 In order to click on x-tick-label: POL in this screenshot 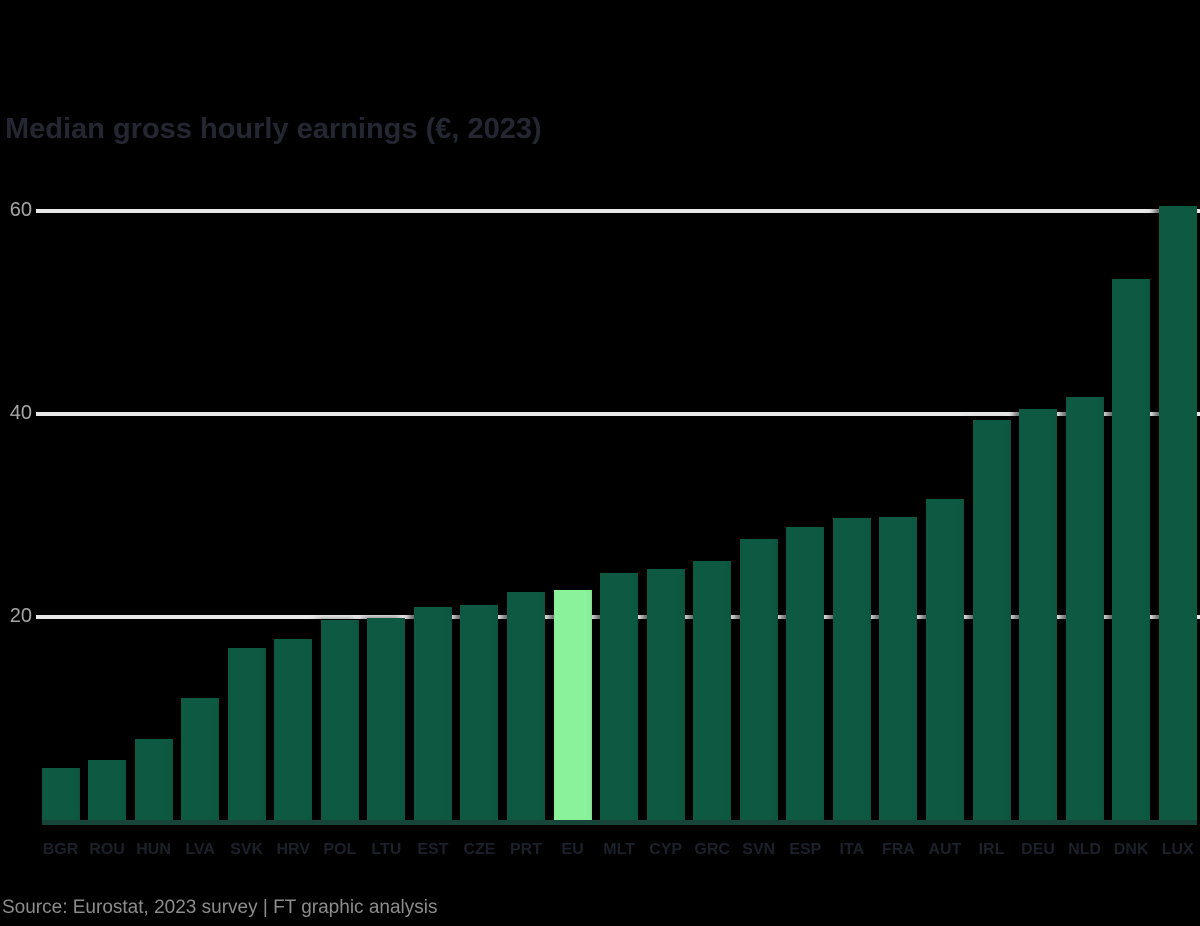, I will do `click(340, 849)`.